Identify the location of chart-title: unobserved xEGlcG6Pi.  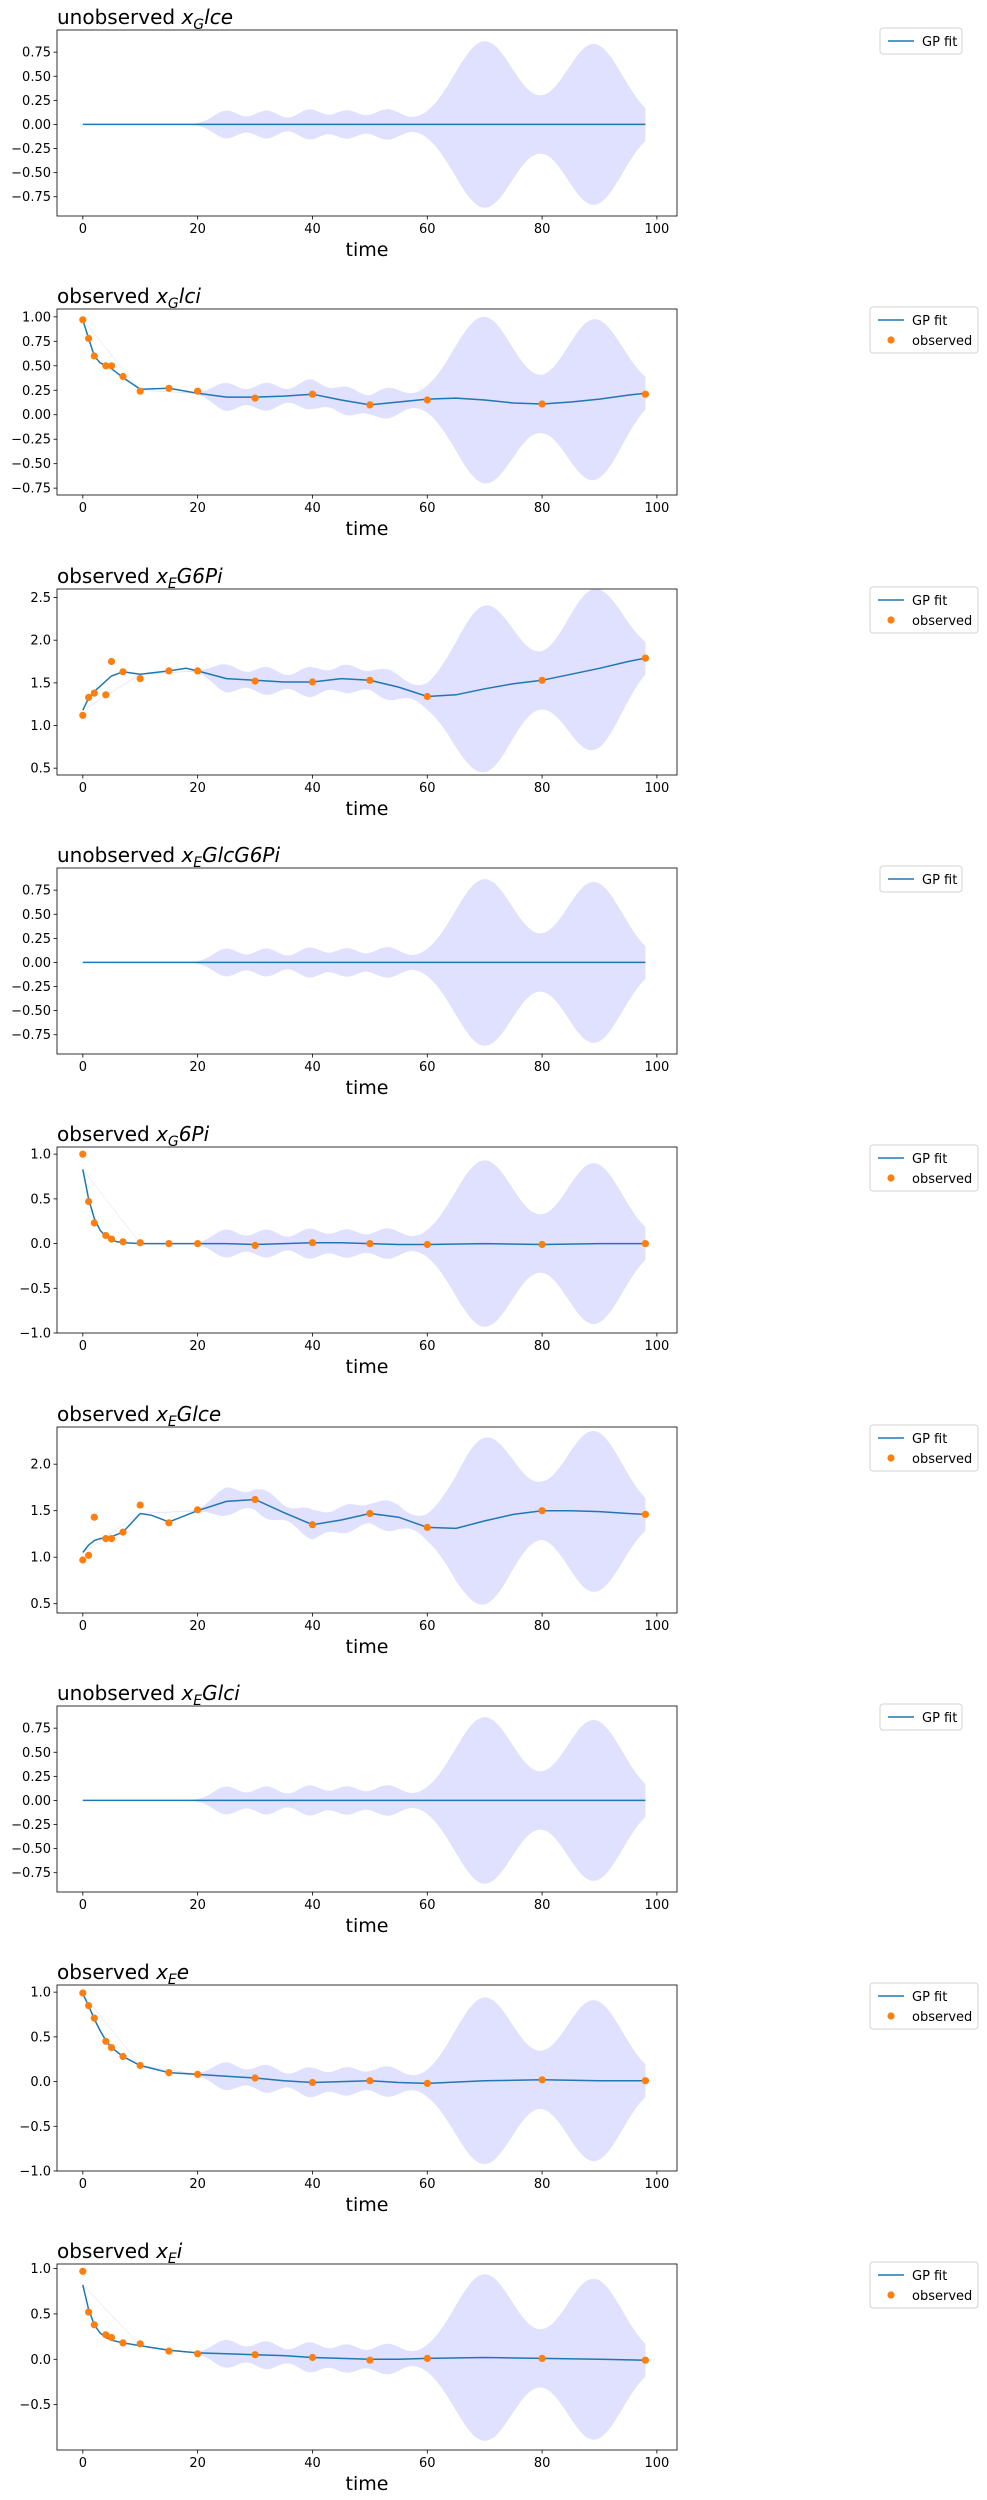
(168, 857).